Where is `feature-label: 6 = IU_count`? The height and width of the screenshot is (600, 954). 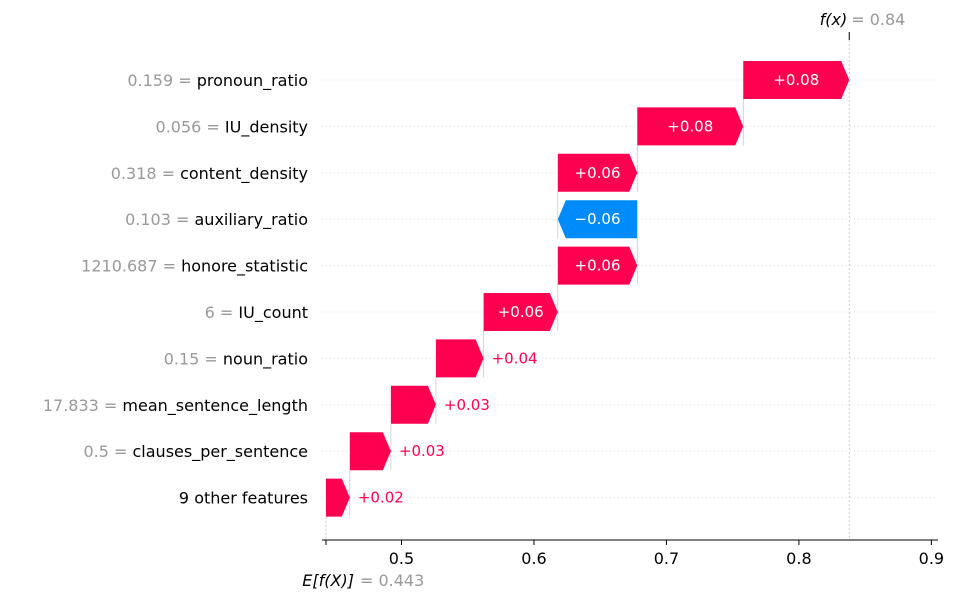
feature-label: 6 = IU_count is located at coordinates (256, 313).